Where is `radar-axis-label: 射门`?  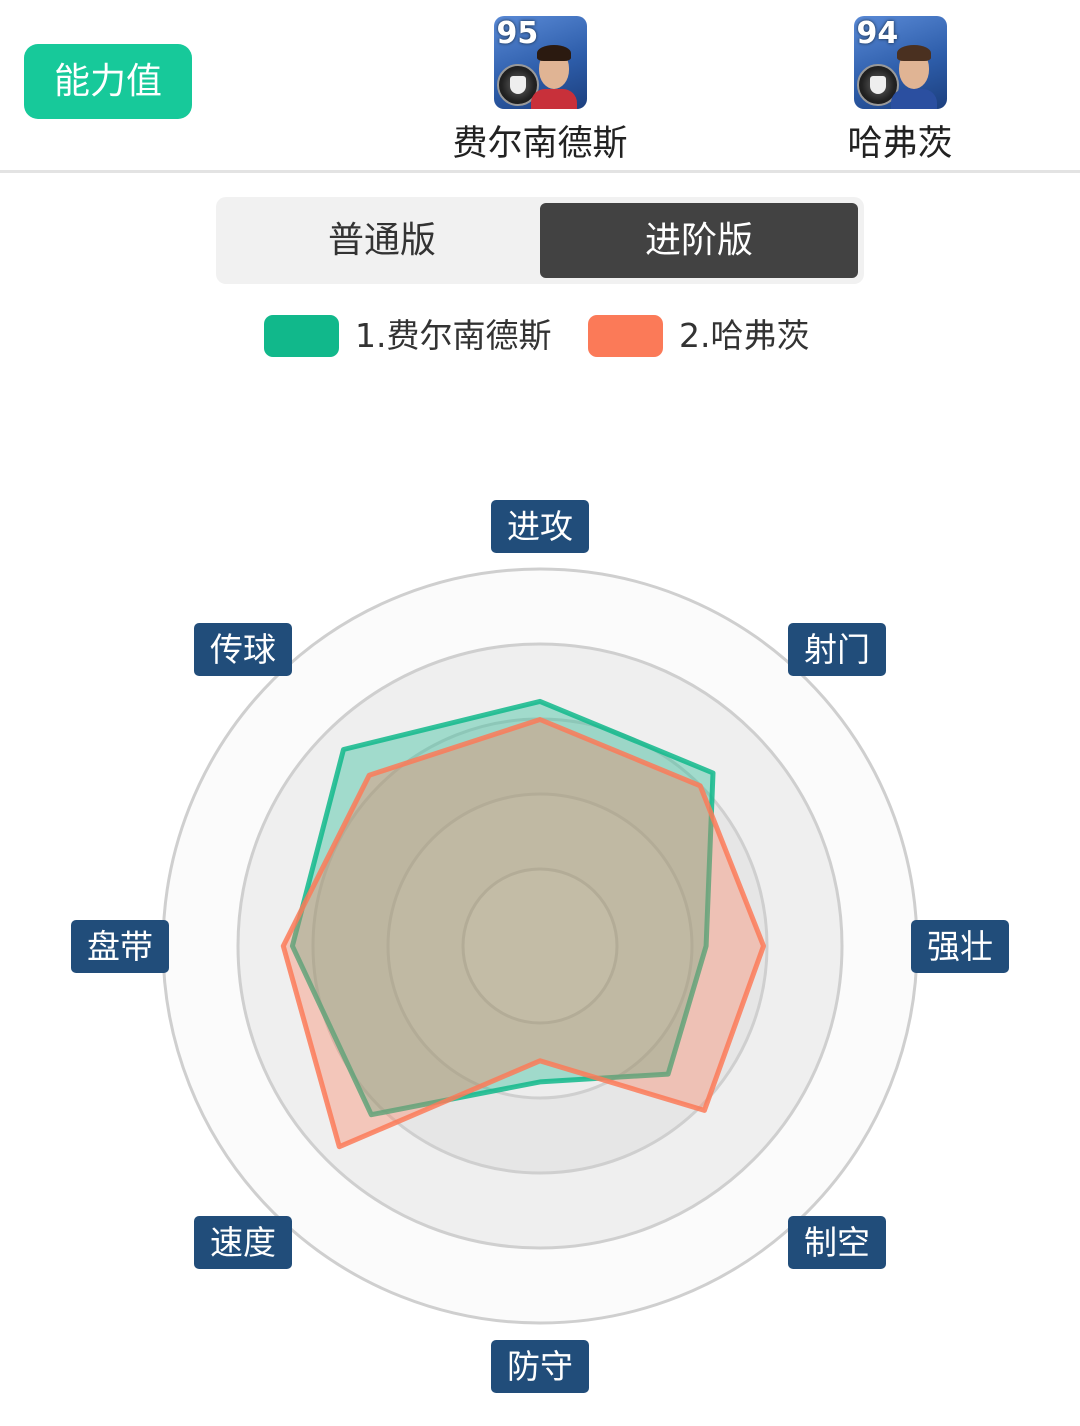
radar-axis-label: 射门 is located at coordinates (836, 649).